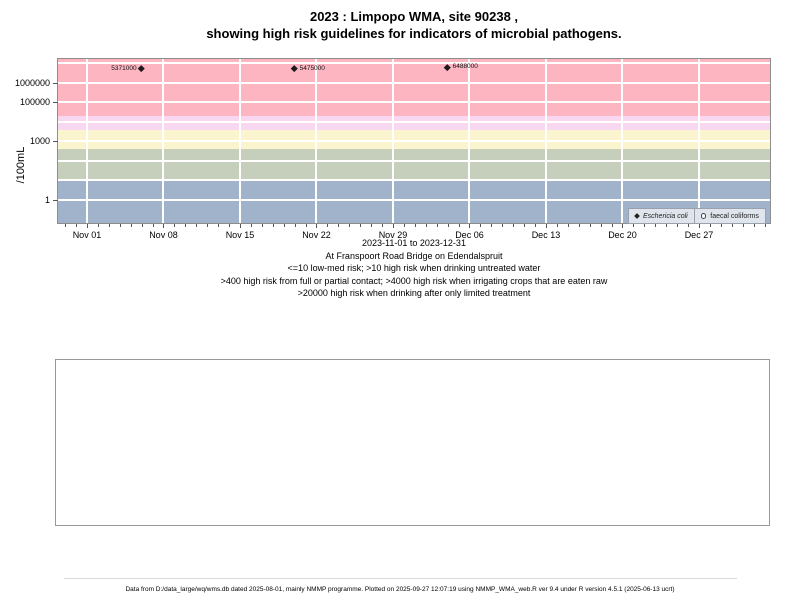  Describe the element at coordinates (622, 235) in the screenshot. I see `x-axis-label: Dec 20` at that location.